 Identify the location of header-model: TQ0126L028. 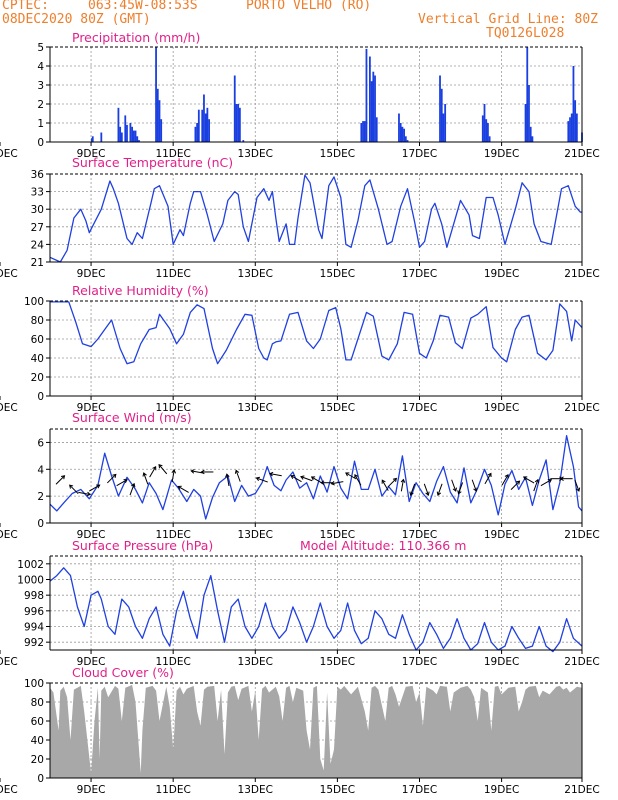
(525, 33).